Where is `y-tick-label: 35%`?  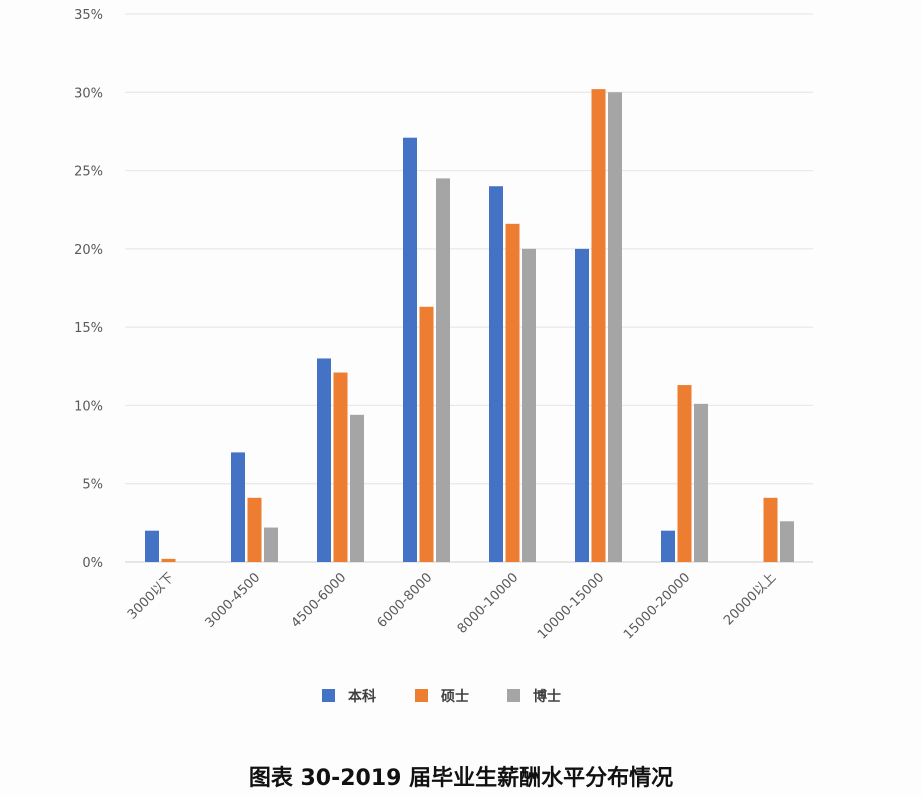 y-tick-label: 35% is located at coordinates (88, 15).